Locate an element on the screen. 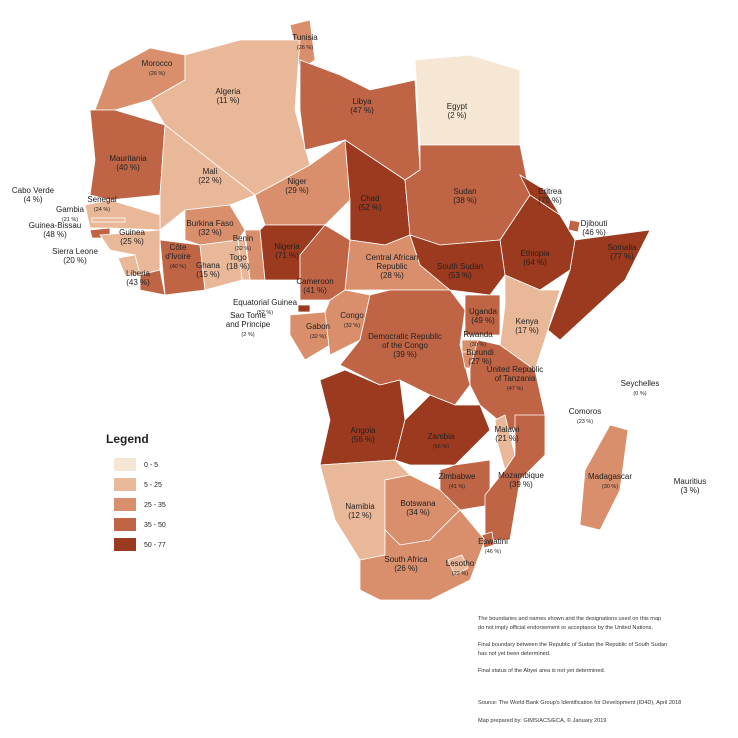 The image size is (738, 738). legend-label: 35 - 50 is located at coordinates (155, 525).